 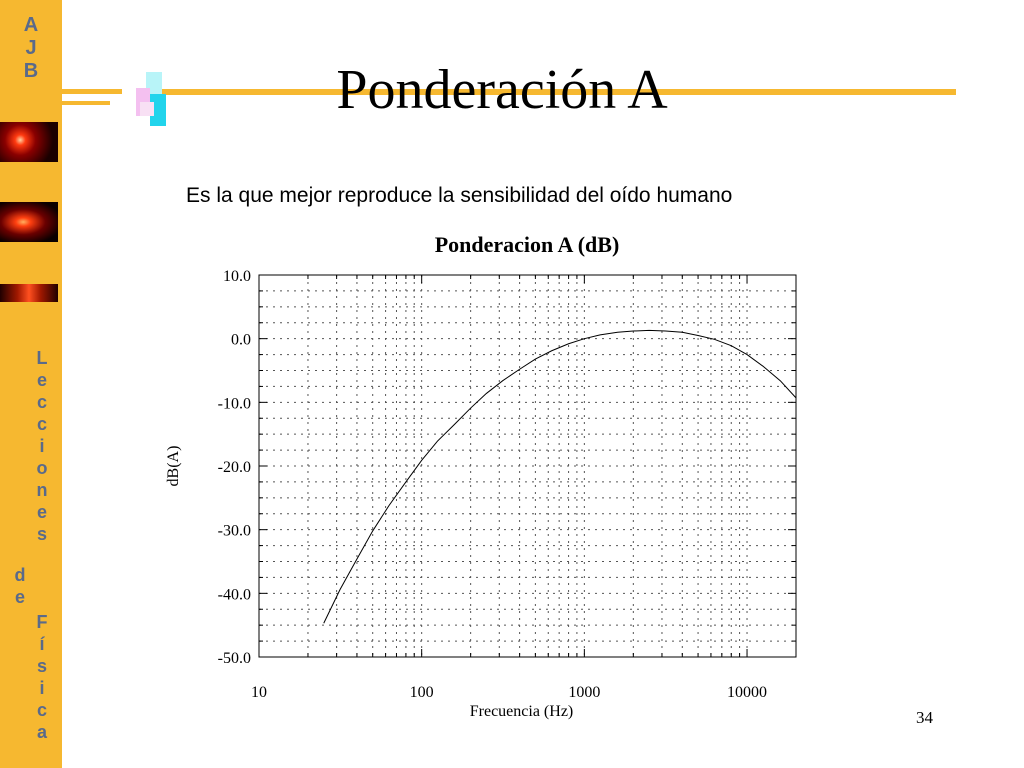 What do you see at coordinates (241, 340) in the screenshot?
I see `y-tick-label: 0.0` at bounding box center [241, 340].